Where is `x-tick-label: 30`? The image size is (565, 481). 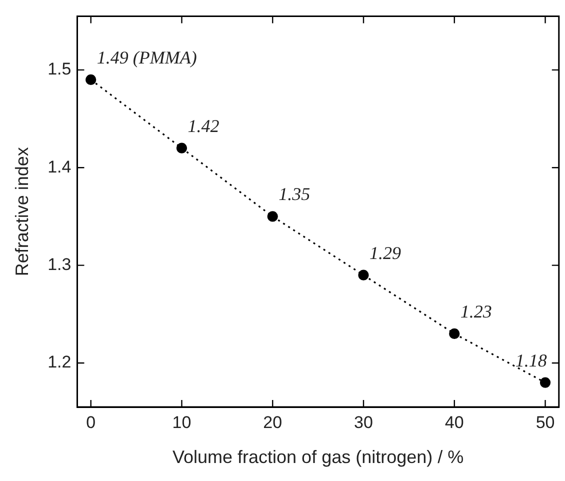
x-tick-label: 30 is located at coordinates (363, 422).